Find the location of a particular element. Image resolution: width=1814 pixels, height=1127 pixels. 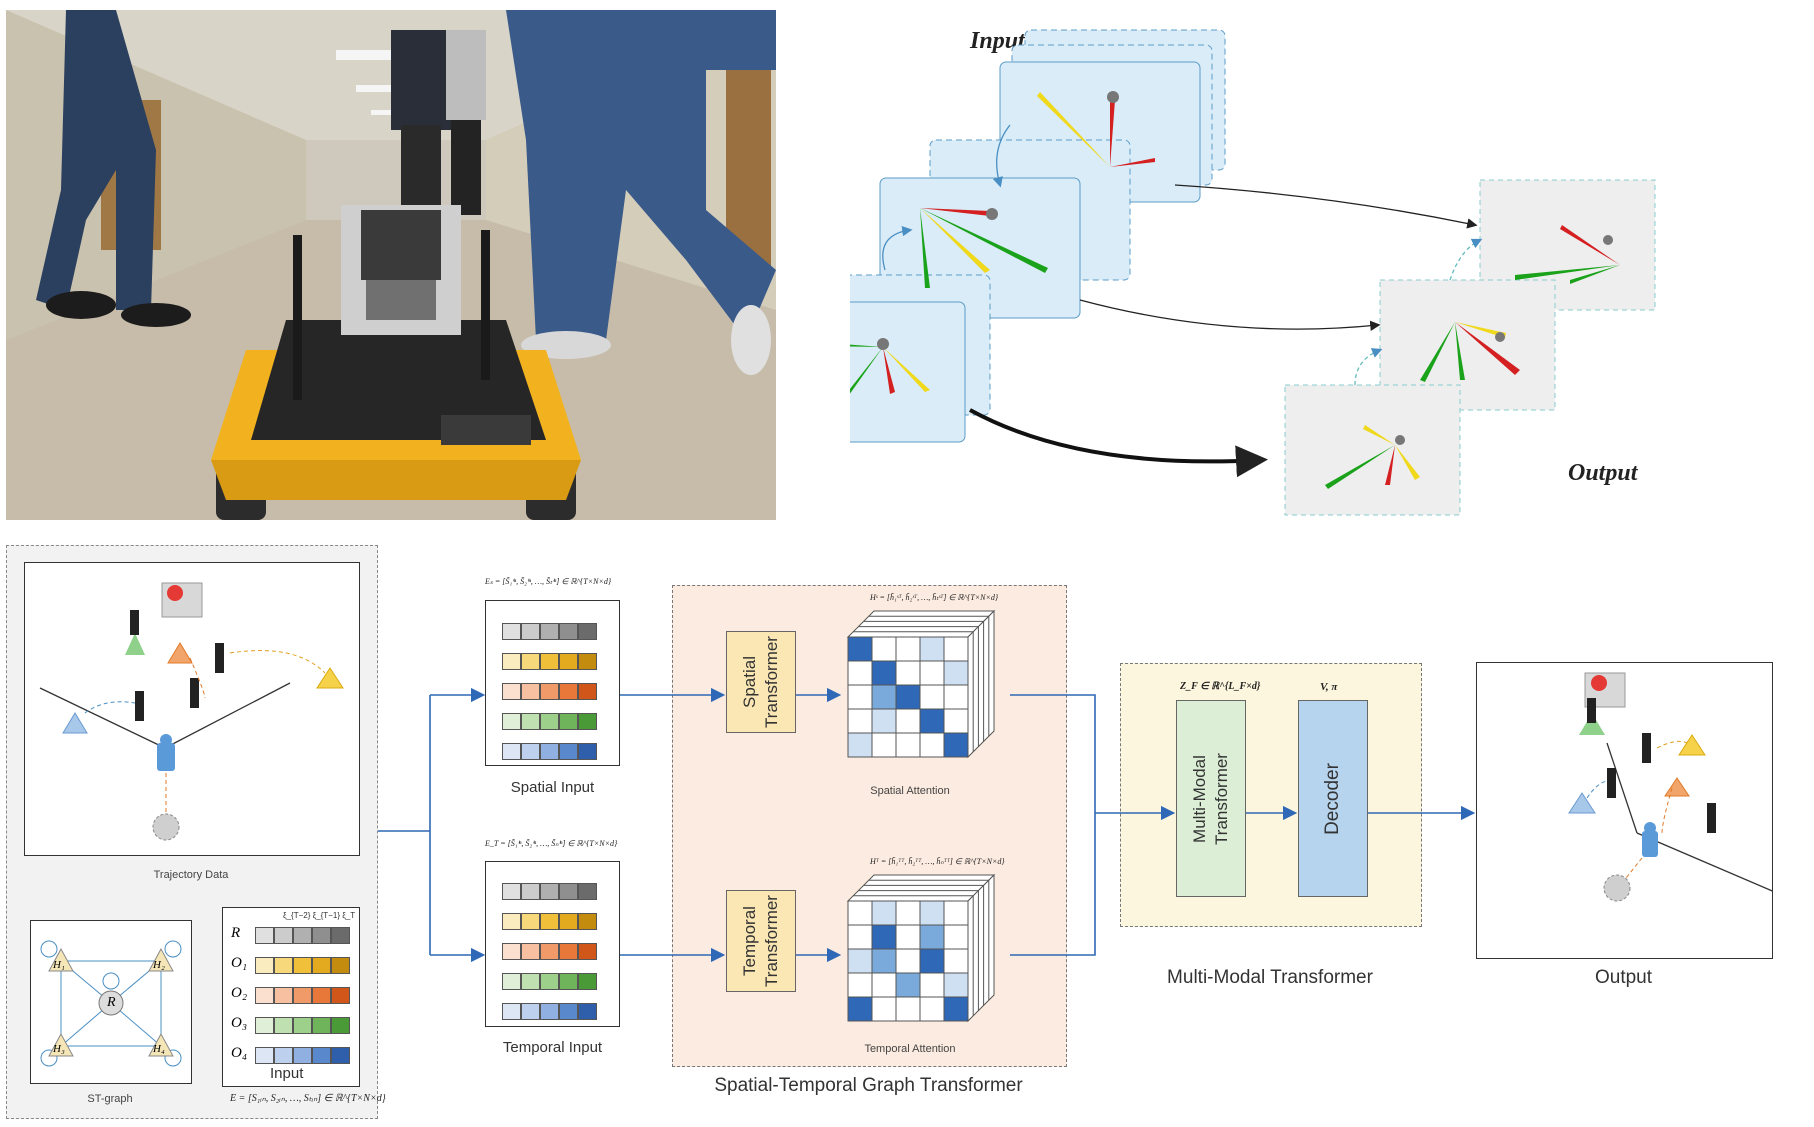

temporal-attention-cube is located at coordinates (921, 948).